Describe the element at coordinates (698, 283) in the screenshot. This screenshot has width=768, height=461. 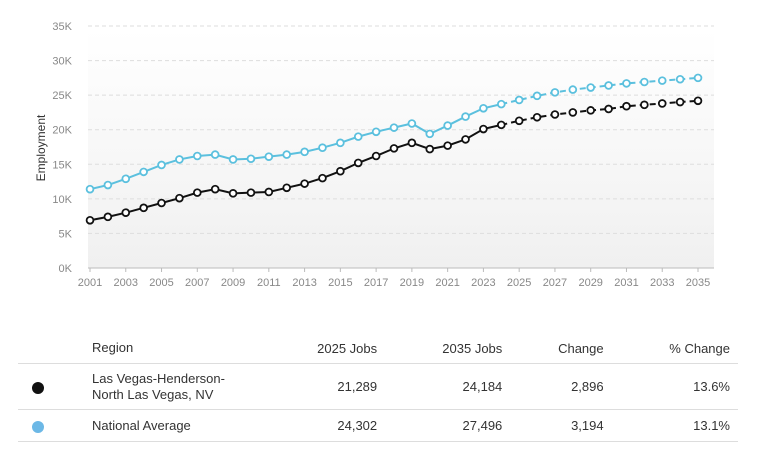
I see `x-tick-label: 2035` at that location.